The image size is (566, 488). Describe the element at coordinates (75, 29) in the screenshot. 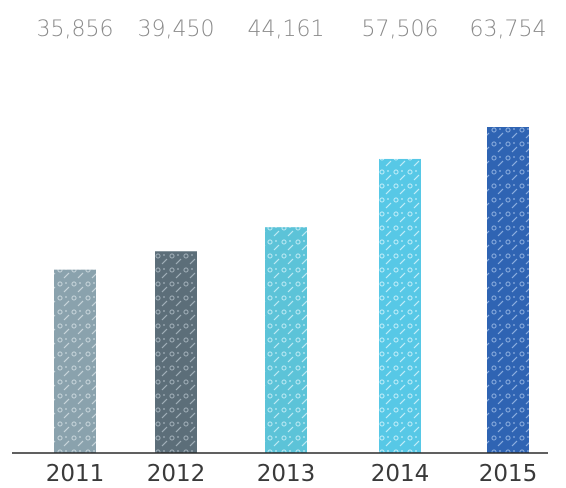

I see `value-label-2011: 35,856` at that location.